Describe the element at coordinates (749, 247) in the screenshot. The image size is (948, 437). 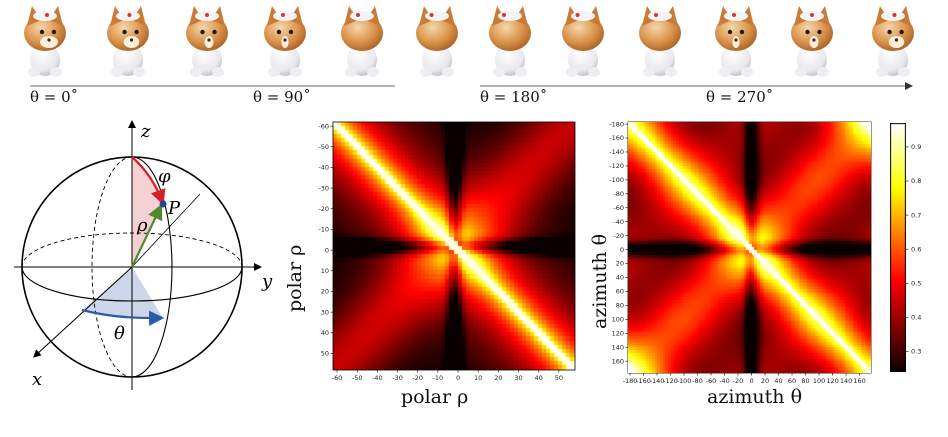
I see `azimuth-heatmap` at that location.